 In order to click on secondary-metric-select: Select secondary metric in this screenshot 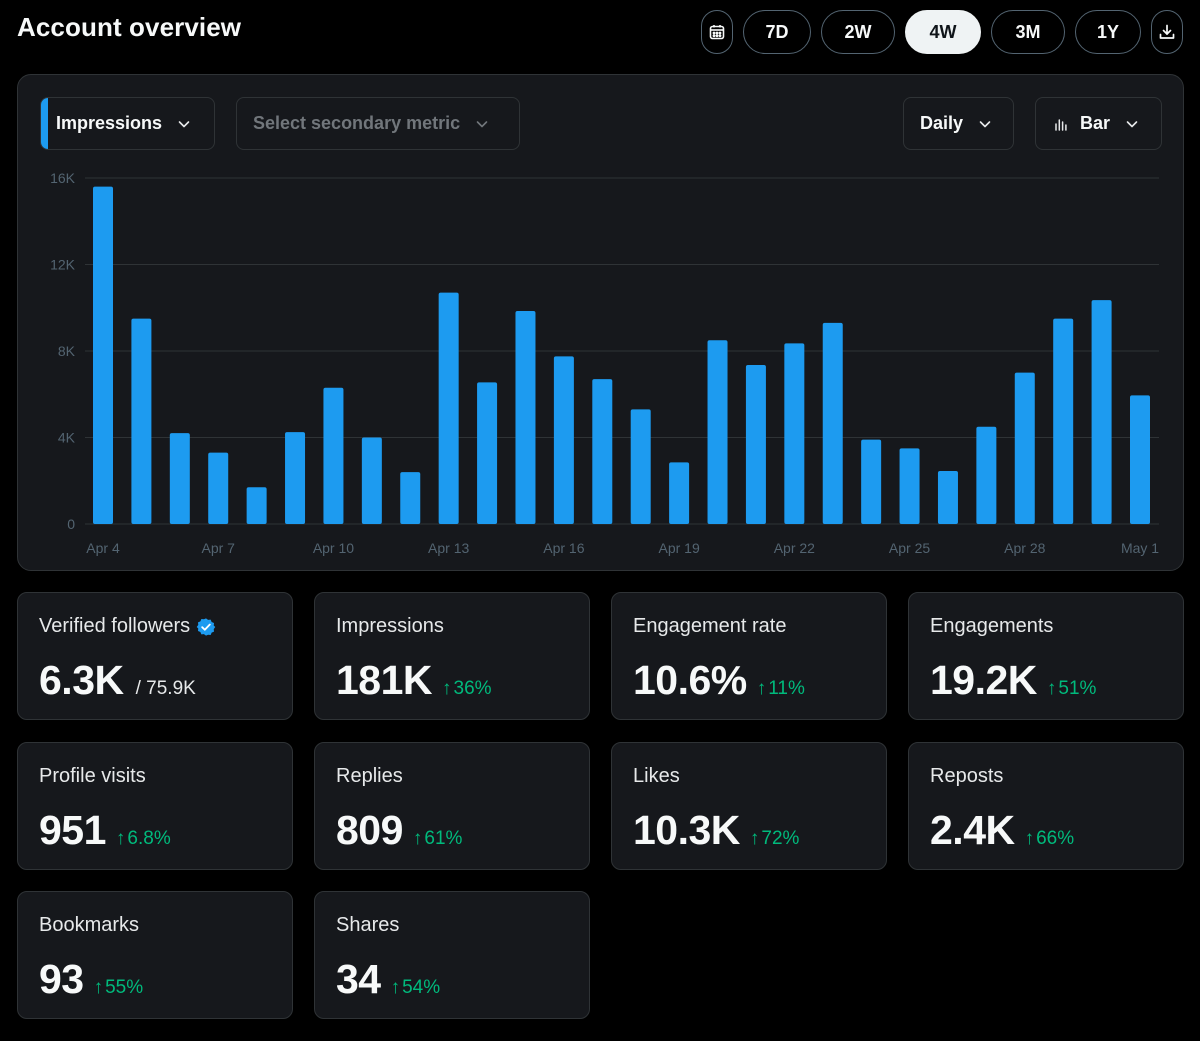, I will do `click(378, 123)`.